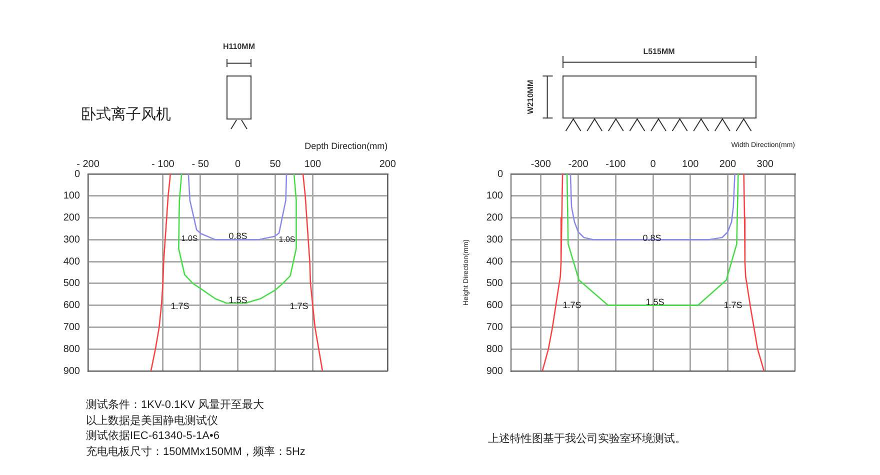 Image resolution: width=880 pixels, height=475 pixels. I want to click on text: H110MM, so click(239, 47).